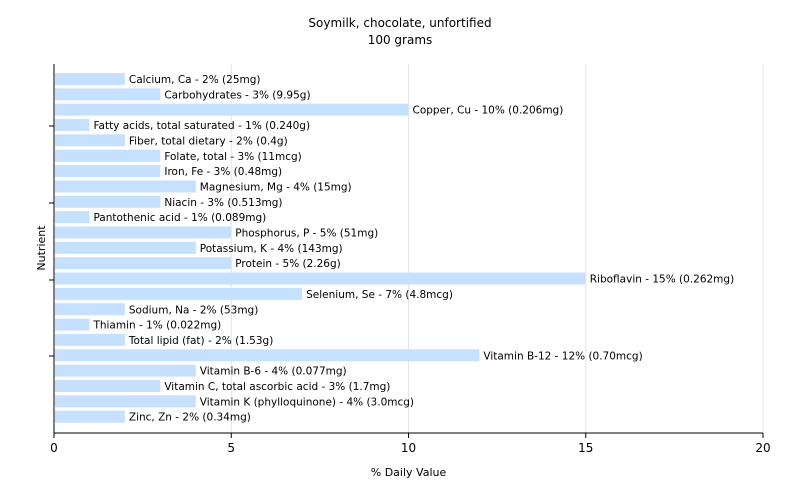  Describe the element at coordinates (488, 111) in the screenshot. I see `bar-label-2: Copper, Cu - 10% (0.206mg)` at that location.